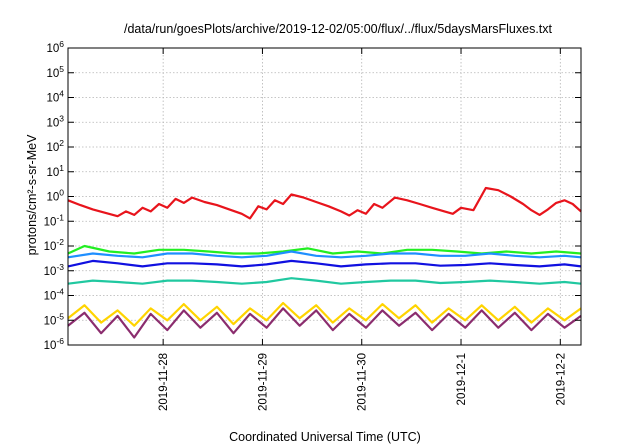  Describe the element at coordinates (54, 319) in the screenshot. I see `y-tick-label: 10⁻⁵` at that location.